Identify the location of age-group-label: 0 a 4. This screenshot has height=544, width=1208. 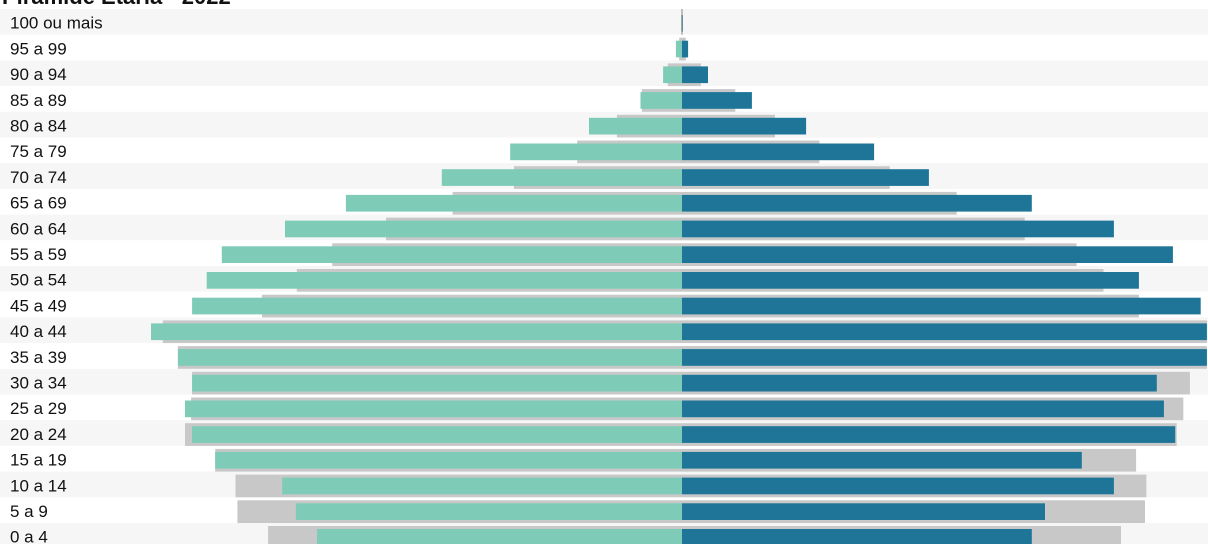
(29, 536).